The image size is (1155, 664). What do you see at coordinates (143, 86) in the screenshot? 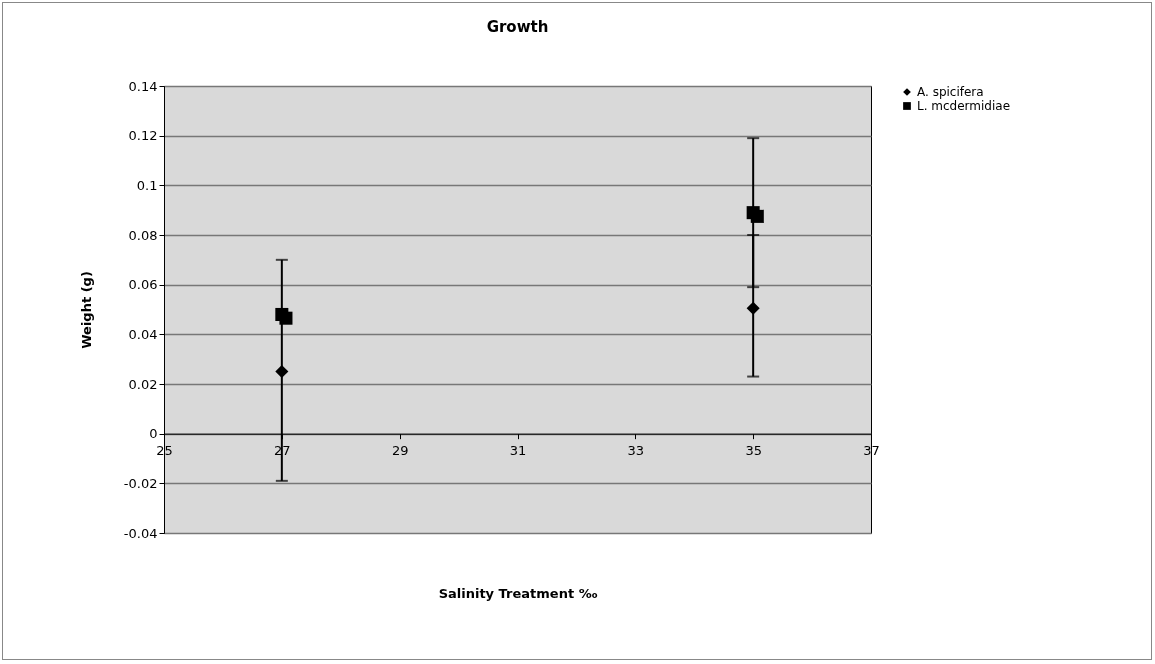
I see `y-tick-label: 0.14` at bounding box center [143, 86].